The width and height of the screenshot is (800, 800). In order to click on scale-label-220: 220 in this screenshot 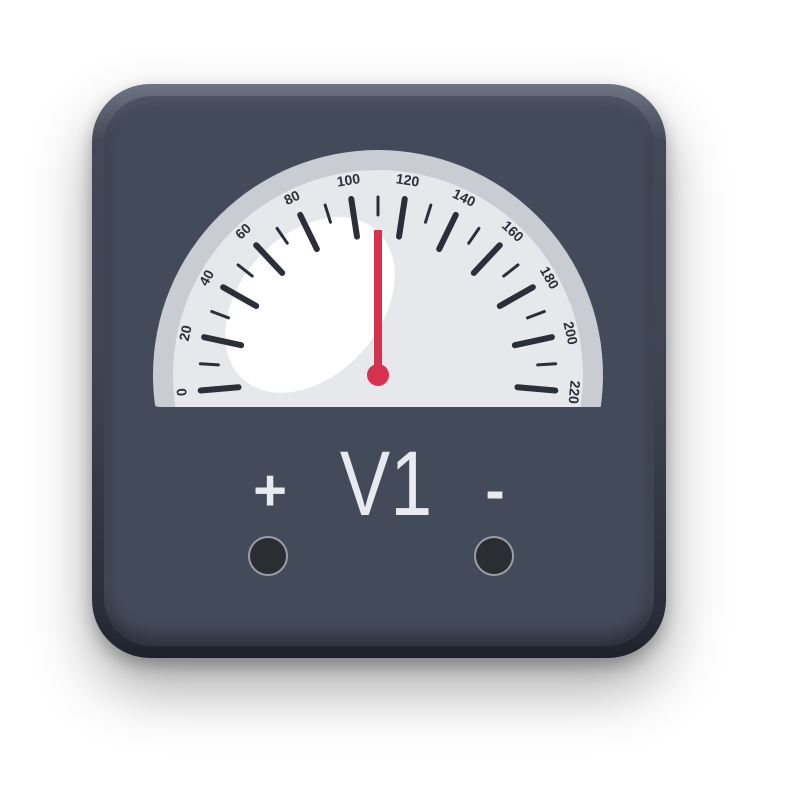, I will do `click(575, 392)`.